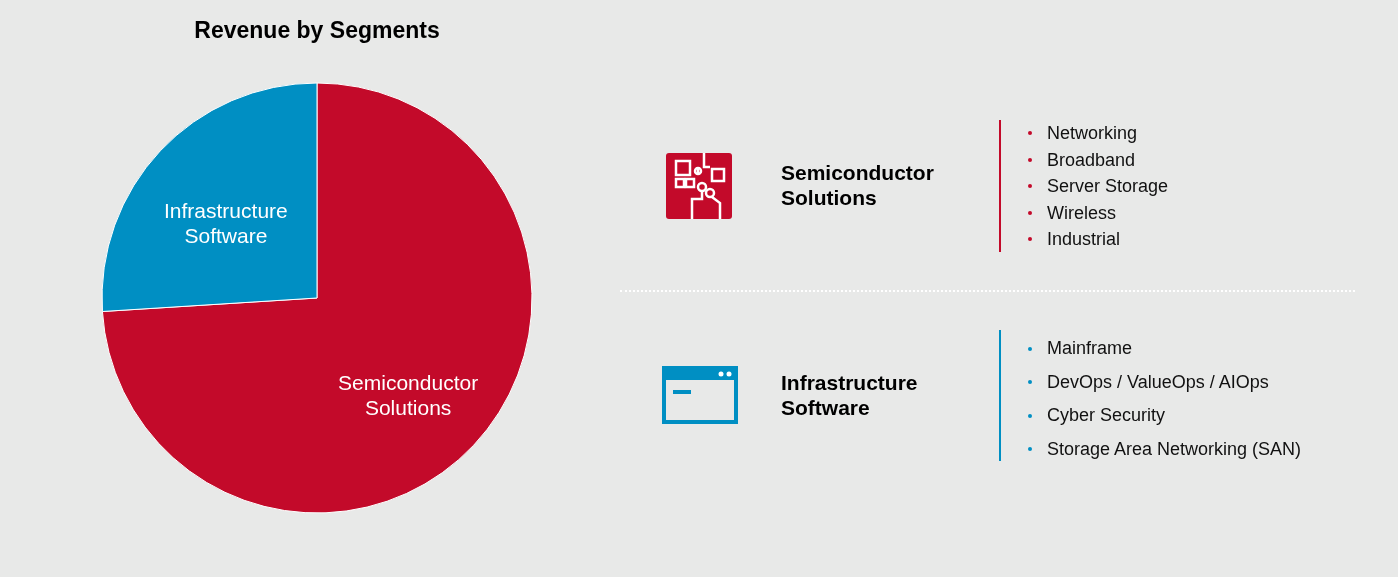 The image size is (1398, 577). What do you see at coordinates (858, 185) in the screenshot?
I see `text: Semiconductor Solutions` at bounding box center [858, 185].